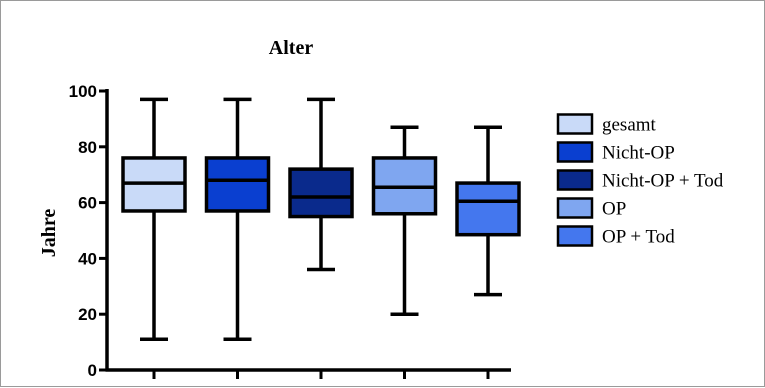 The image size is (765, 388). Describe the element at coordinates (663, 181) in the screenshot. I see `legend-label: Nicht-OP + Tod` at that location.